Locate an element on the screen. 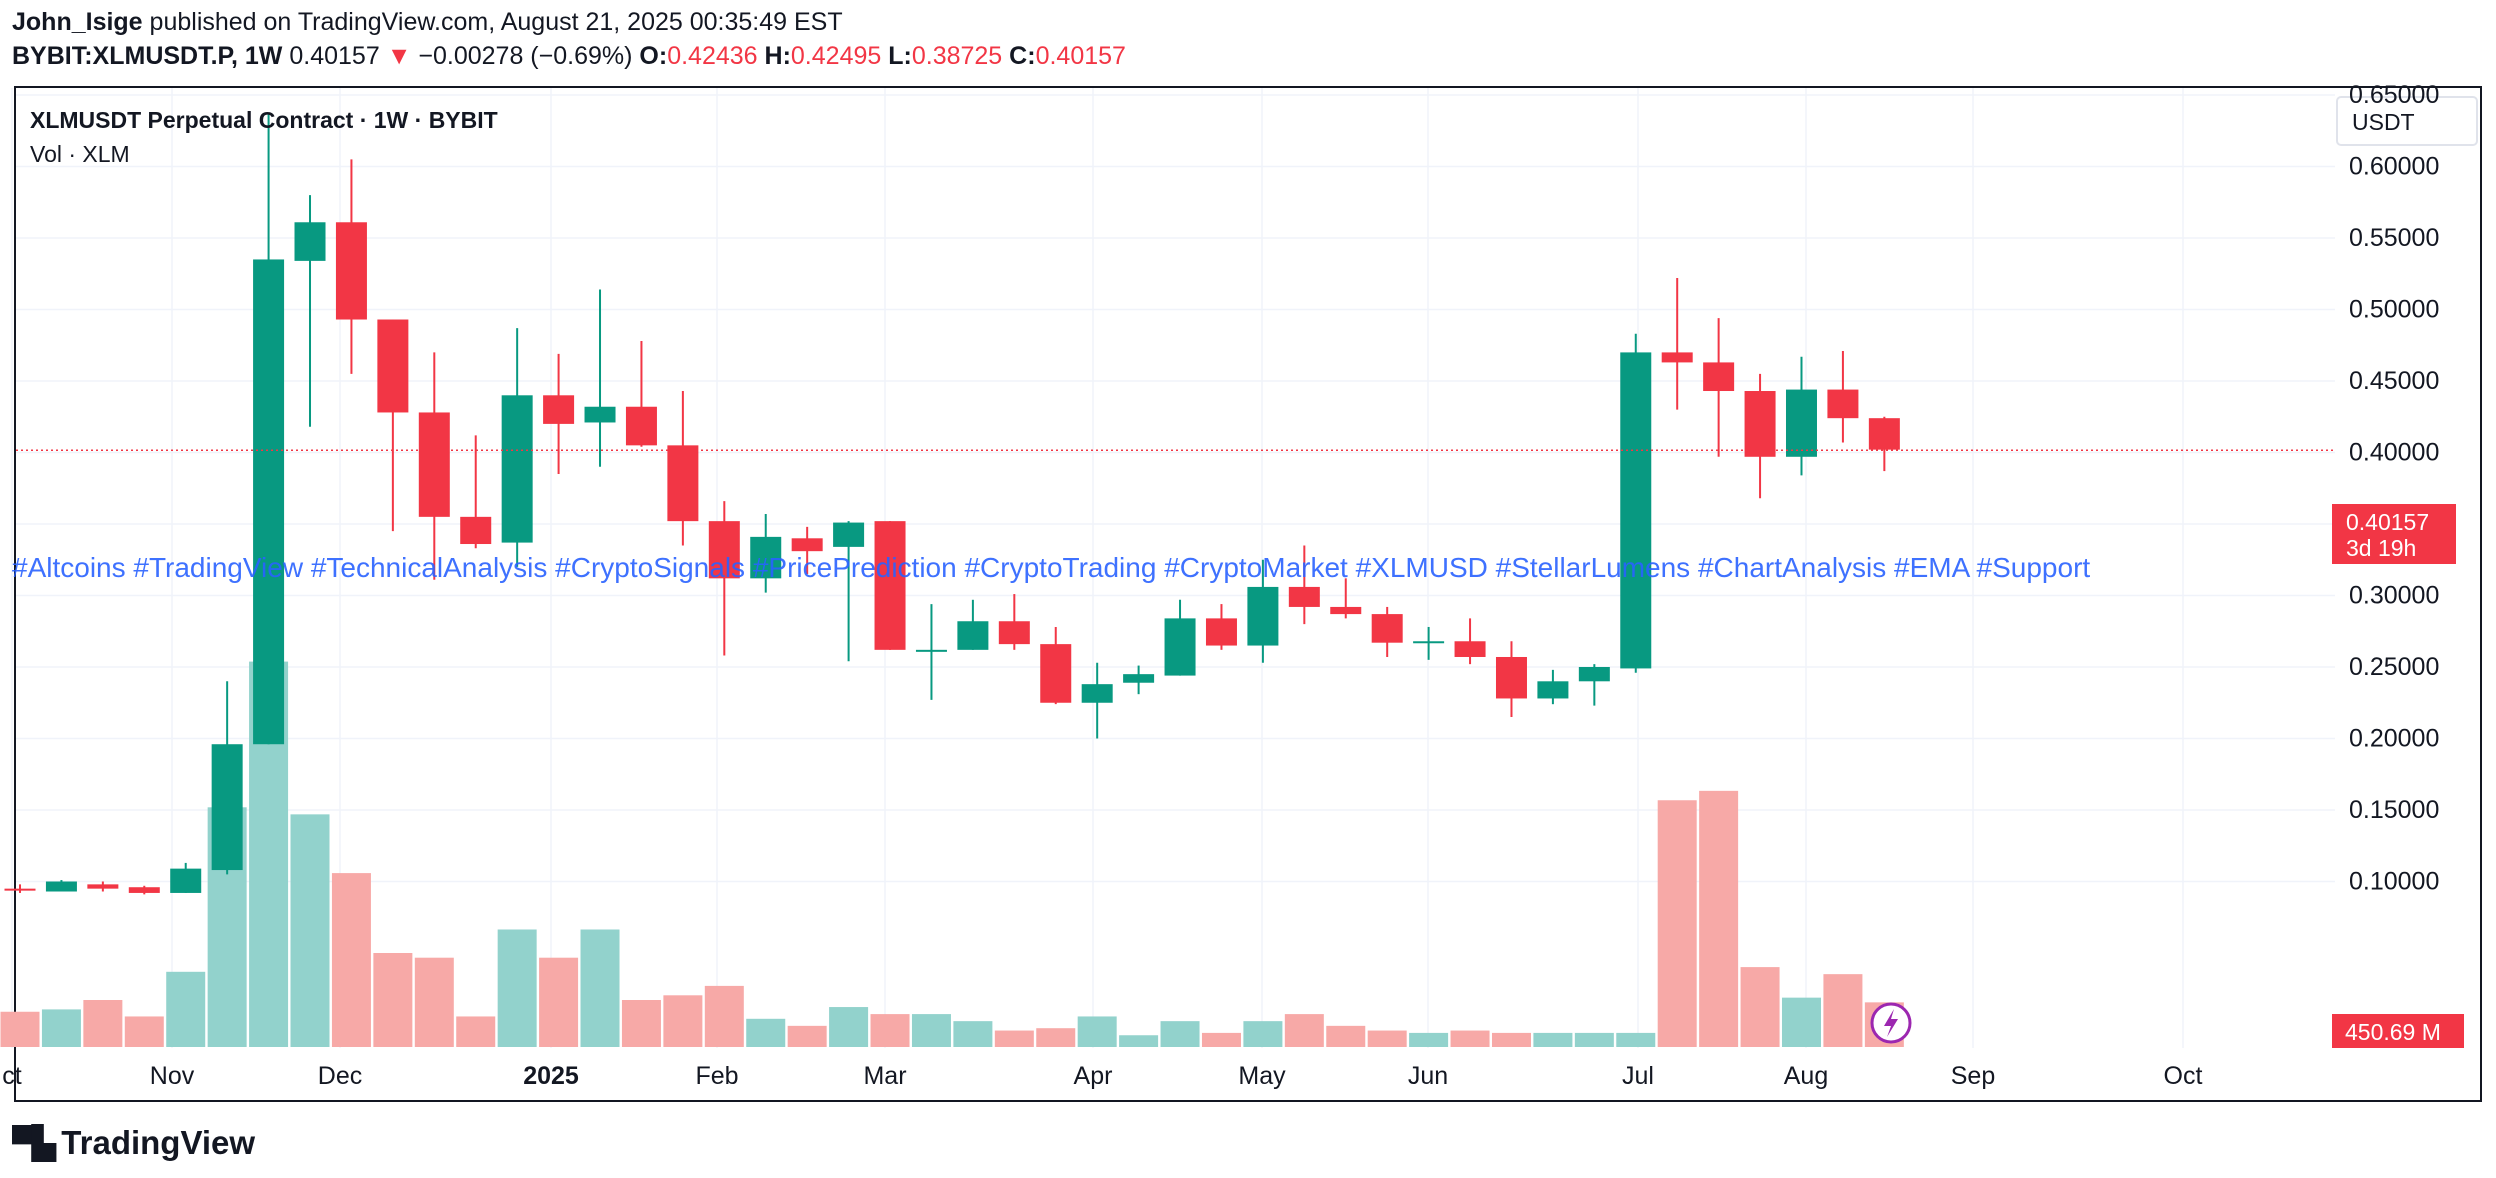 This screenshot has height=1178, width=2496. volume-legend: Vol · XLM is located at coordinates (80, 154).